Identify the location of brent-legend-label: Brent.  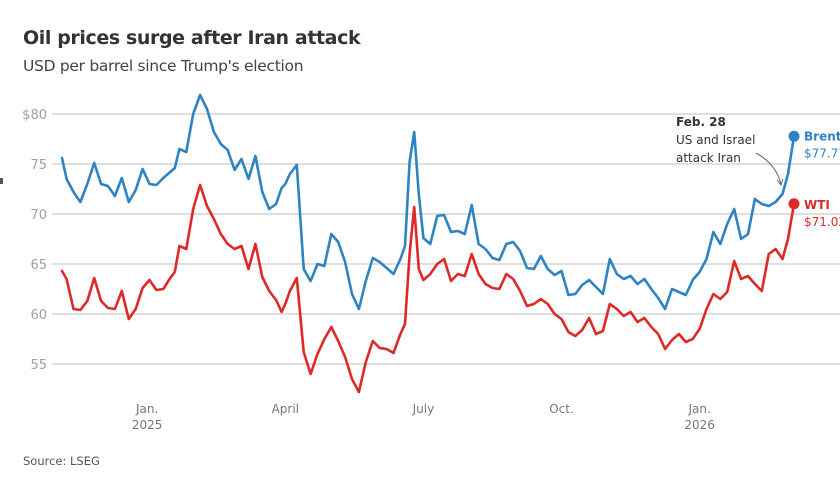
(822, 136).